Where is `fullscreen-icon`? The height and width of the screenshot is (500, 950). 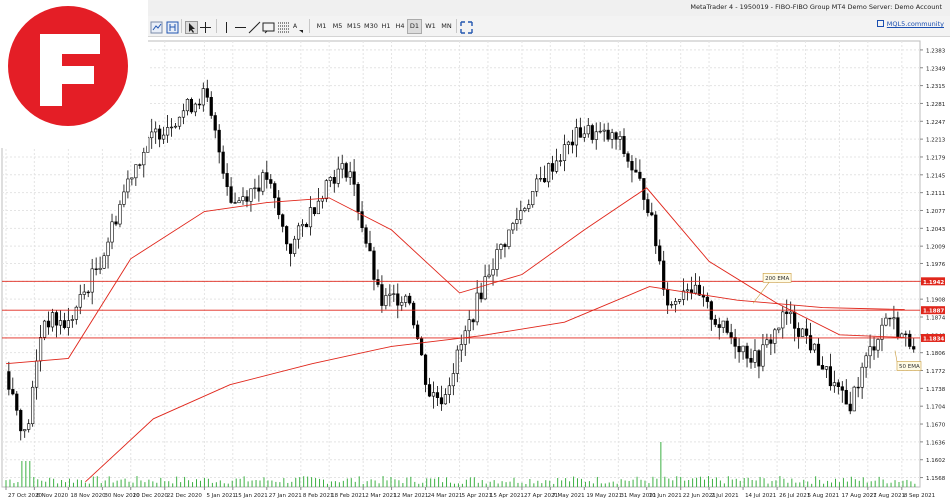 fullscreen-icon is located at coordinates (466, 26).